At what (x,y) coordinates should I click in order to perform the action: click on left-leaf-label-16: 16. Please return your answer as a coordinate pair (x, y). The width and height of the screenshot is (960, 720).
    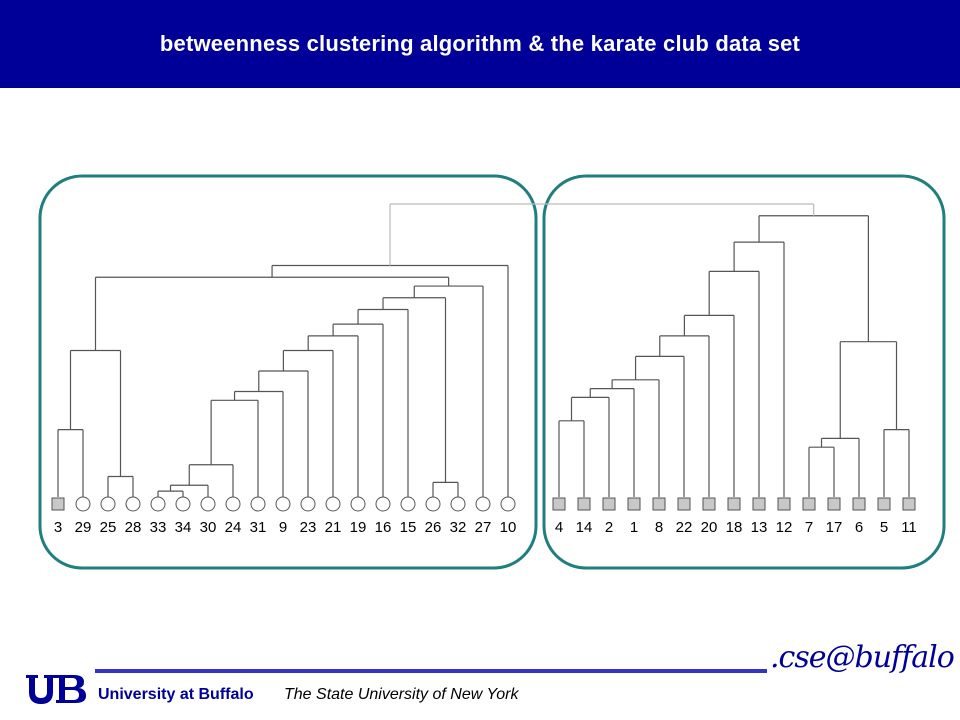
    Looking at the image, I should click on (383, 527).